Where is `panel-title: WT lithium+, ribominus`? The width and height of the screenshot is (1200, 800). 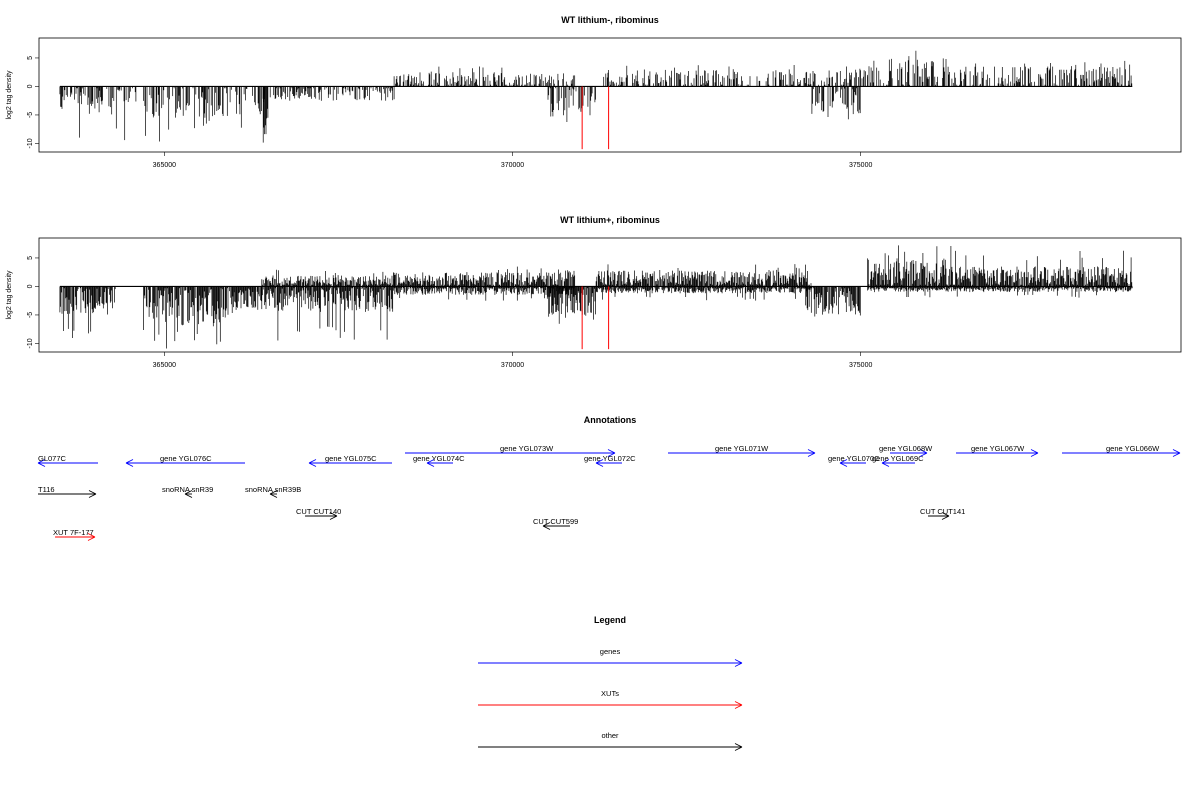 panel-title: WT lithium+, ribominus is located at coordinates (610, 220).